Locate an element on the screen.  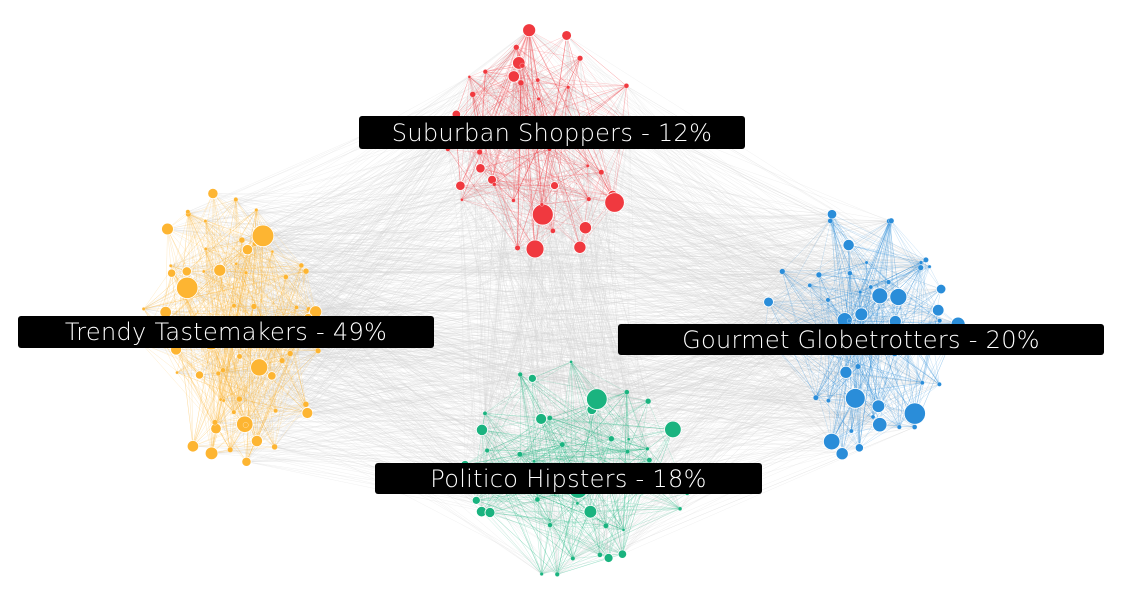
cluster-label-gourmet-globetrotters: Gourmet Globetrotters - 20% is located at coordinates (861, 339).